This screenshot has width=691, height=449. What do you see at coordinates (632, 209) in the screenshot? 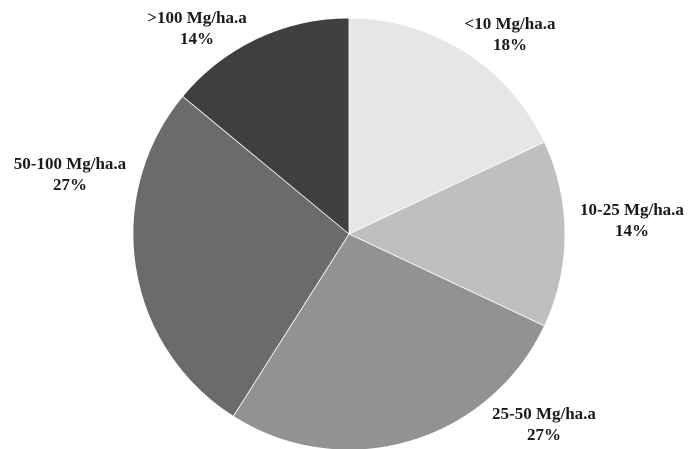
I see `slice-label-2: 10-25 Mg/ha.a` at bounding box center [632, 209].